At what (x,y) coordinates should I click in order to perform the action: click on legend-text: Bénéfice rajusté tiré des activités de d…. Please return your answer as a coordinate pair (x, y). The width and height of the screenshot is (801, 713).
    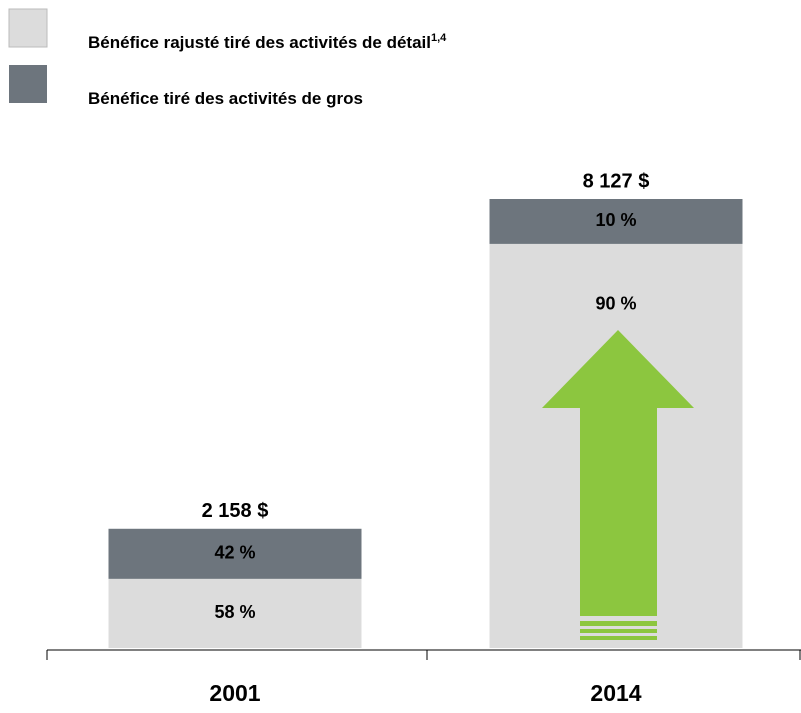
    Looking at the image, I should click on (259, 42).